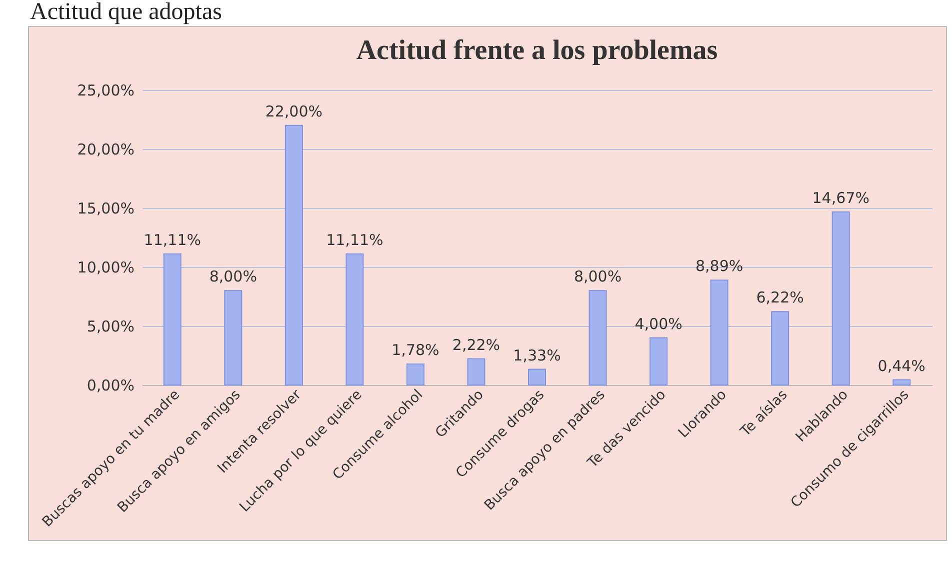 This screenshot has width=952, height=578. I want to click on chart-title: Actitud frente a los problemas, so click(537, 50).